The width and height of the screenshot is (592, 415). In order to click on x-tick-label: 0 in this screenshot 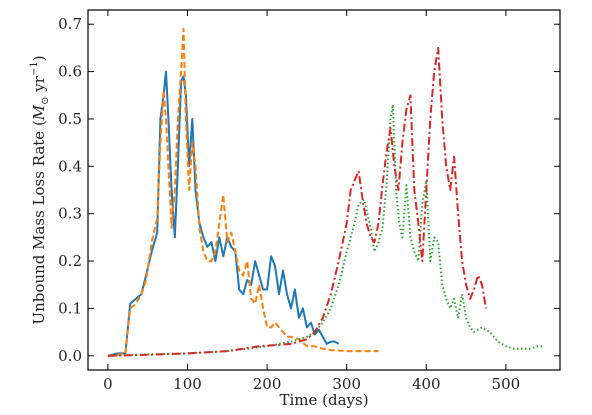, I will do `click(108, 384)`.